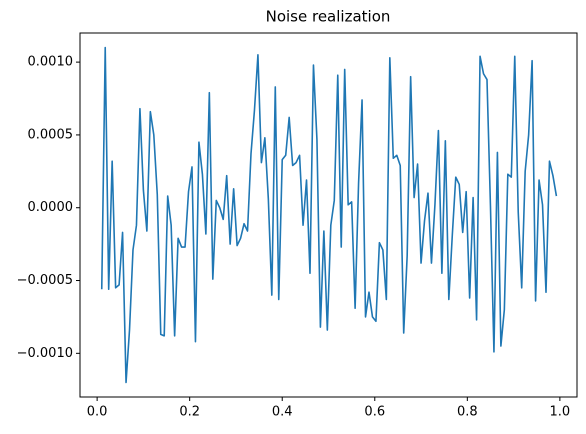 The image size is (586, 434). Describe the element at coordinates (560, 412) in the screenshot. I see `x-tick-label: 1.0` at that location.